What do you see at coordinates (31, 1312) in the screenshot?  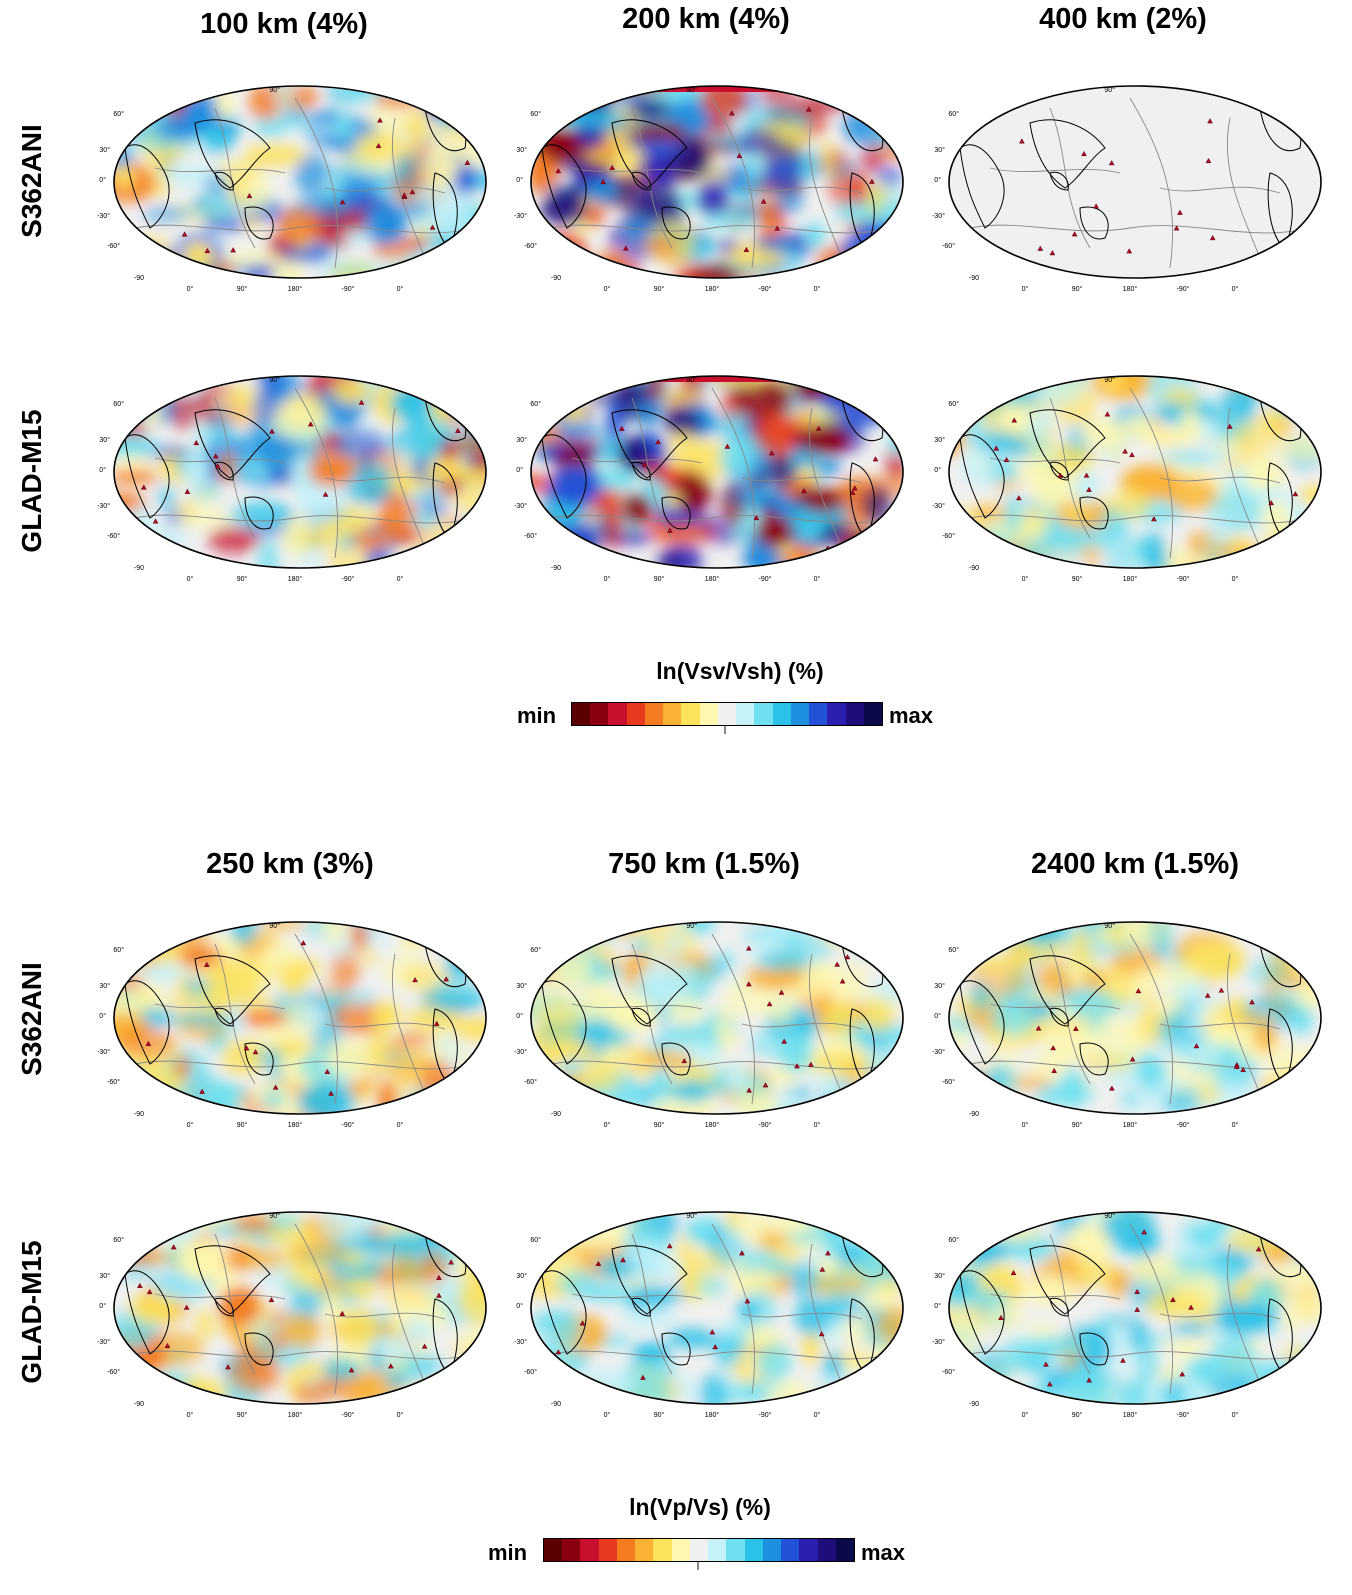 I see `row-label-gladm15-bottom: GLAD-M15` at bounding box center [31, 1312].